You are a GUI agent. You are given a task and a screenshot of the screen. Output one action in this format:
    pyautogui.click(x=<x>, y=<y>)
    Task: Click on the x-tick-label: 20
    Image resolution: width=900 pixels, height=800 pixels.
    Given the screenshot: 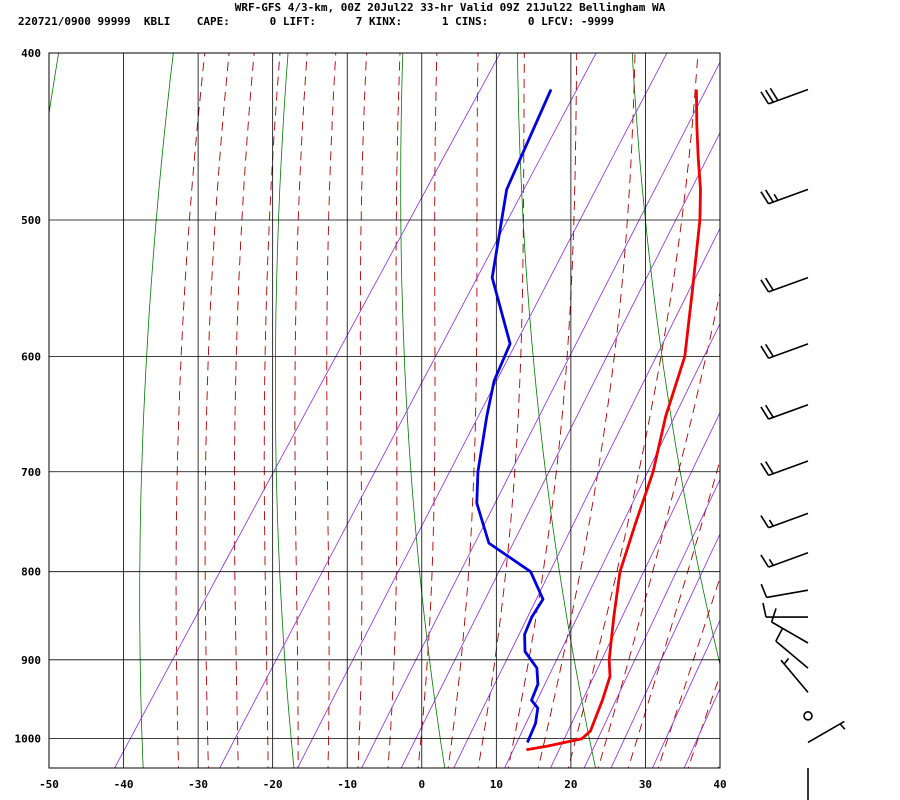 What is the action you would take?
    pyautogui.click(x=570, y=784)
    